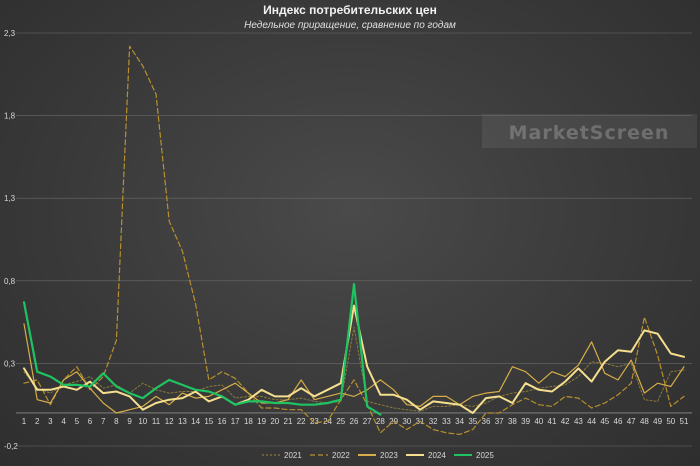 This screenshot has height=466, width=700. What do you see at coordinates (222, 421) in the screenshot?
I see `x-tick-label: 16` at bounding box center [222, 421].